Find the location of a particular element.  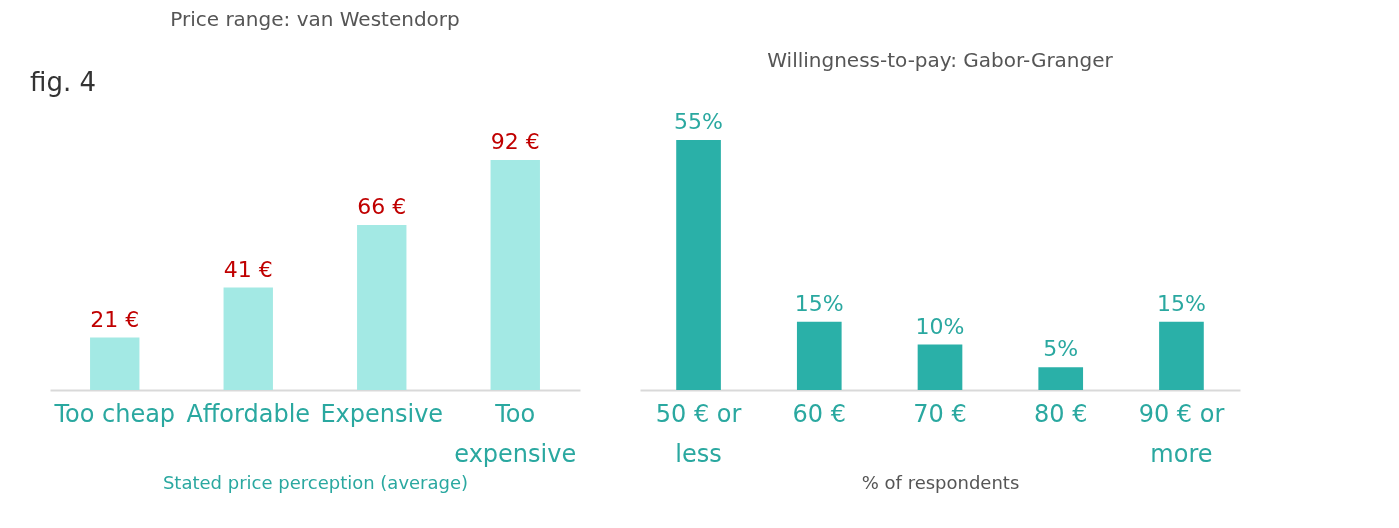

data-label: 21 € is located at coordinates (115, 319).